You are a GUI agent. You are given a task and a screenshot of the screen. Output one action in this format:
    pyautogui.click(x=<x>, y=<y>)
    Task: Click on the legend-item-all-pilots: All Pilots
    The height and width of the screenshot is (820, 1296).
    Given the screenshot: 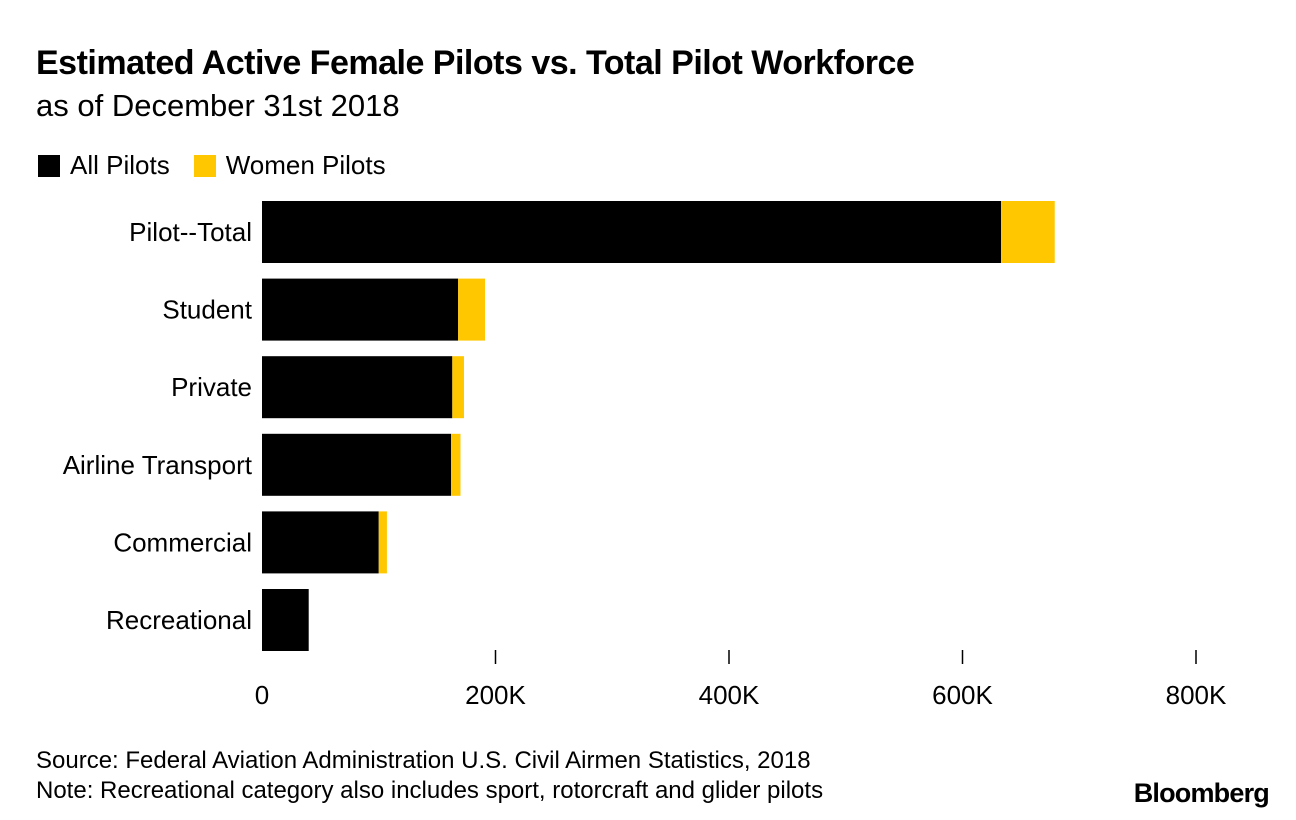 What is the action you would take?
    pyautogui.click(x=104, y=165)
    